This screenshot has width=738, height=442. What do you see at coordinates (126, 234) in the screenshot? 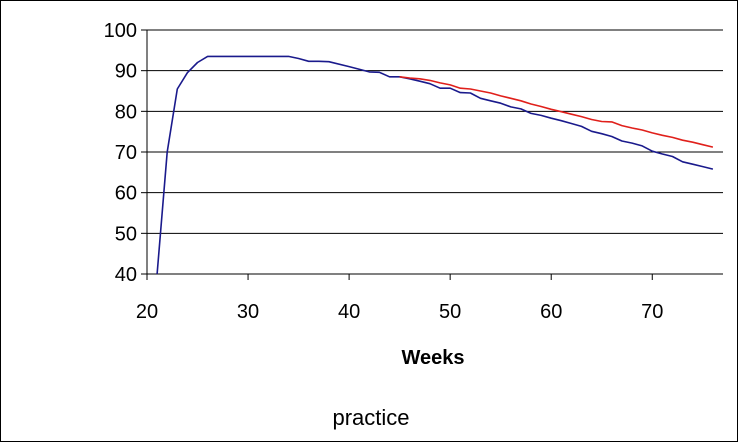
I see `y-tick-label-50: 50` at bounding box center [126, 234].